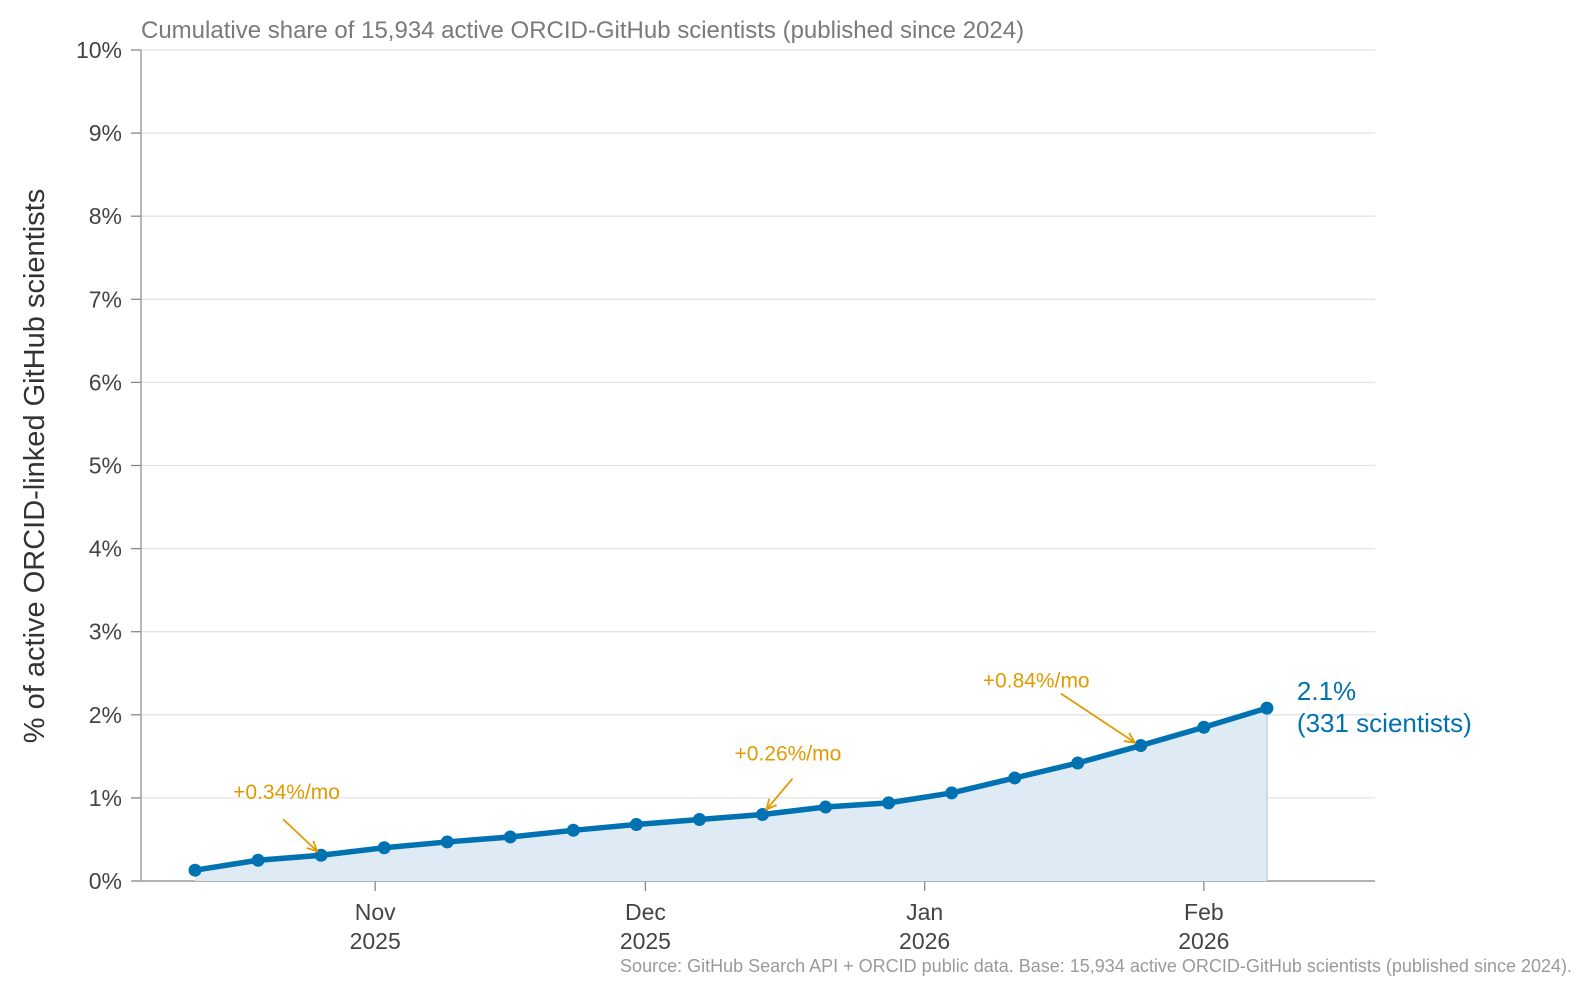 The height and width of the screenshot is (995, 1588). I want to click on y-tick-label: 1%, so click(105, 798).